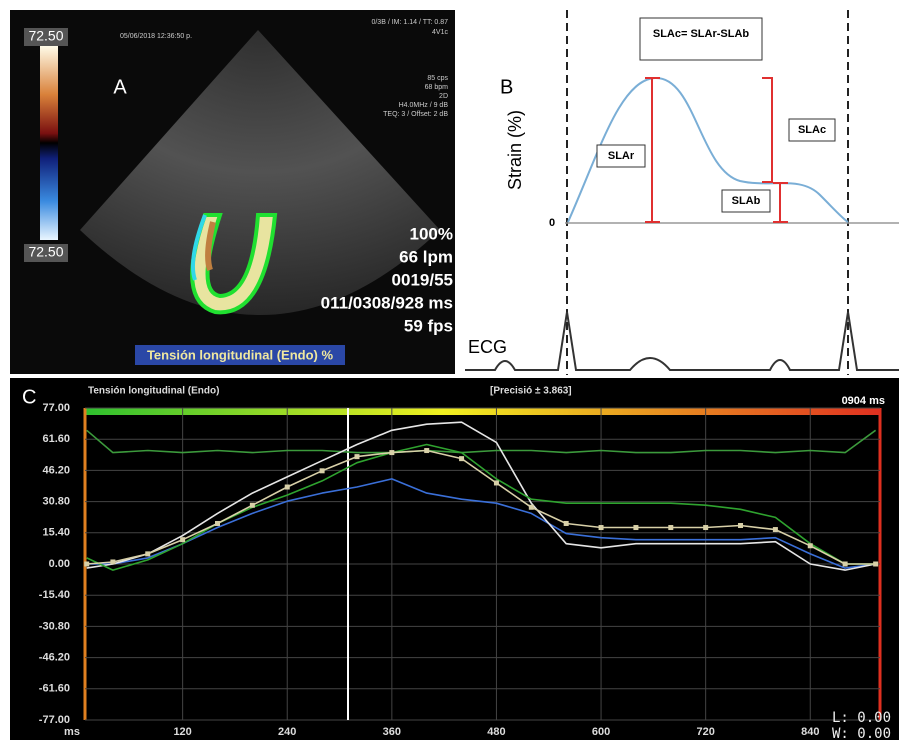  Describe the element at coordinates (487, 347) in the screenshot. I see `ecg-label: ECG` at that location.